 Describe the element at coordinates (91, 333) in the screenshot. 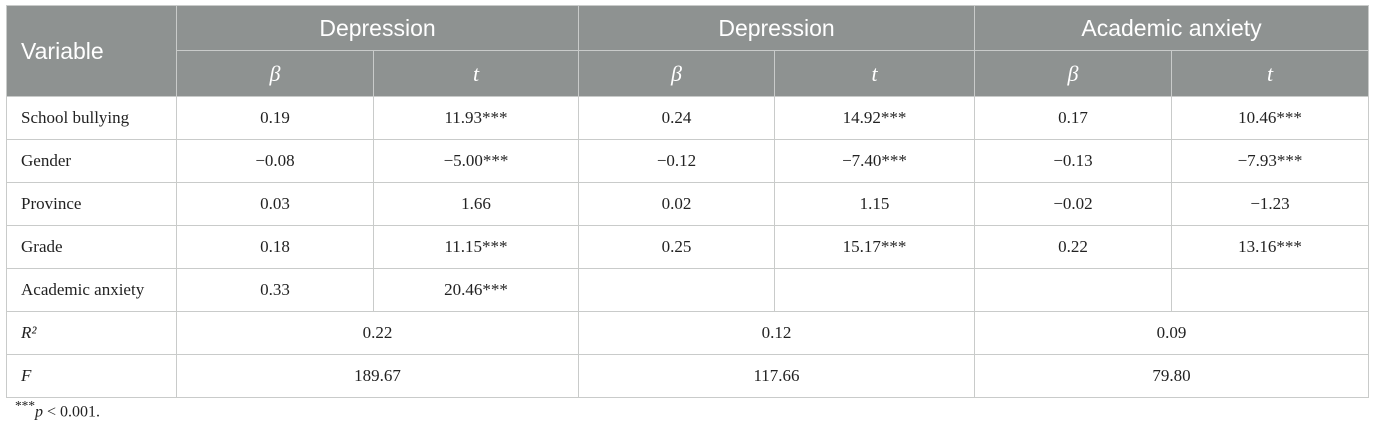

I see `summary-label: R²` at that location.